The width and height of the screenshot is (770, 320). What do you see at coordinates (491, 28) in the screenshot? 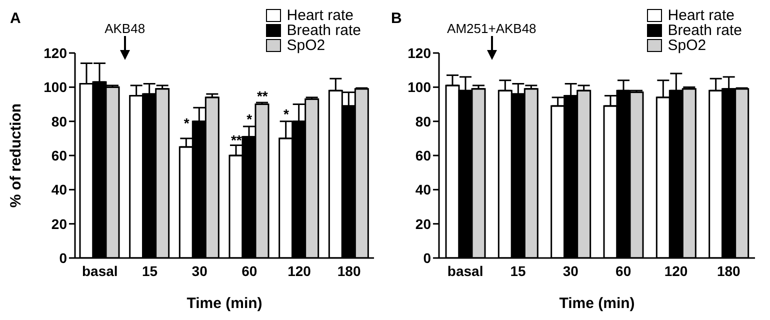
I see `text: AM251+AKB48` at bounding box center [491, 28].